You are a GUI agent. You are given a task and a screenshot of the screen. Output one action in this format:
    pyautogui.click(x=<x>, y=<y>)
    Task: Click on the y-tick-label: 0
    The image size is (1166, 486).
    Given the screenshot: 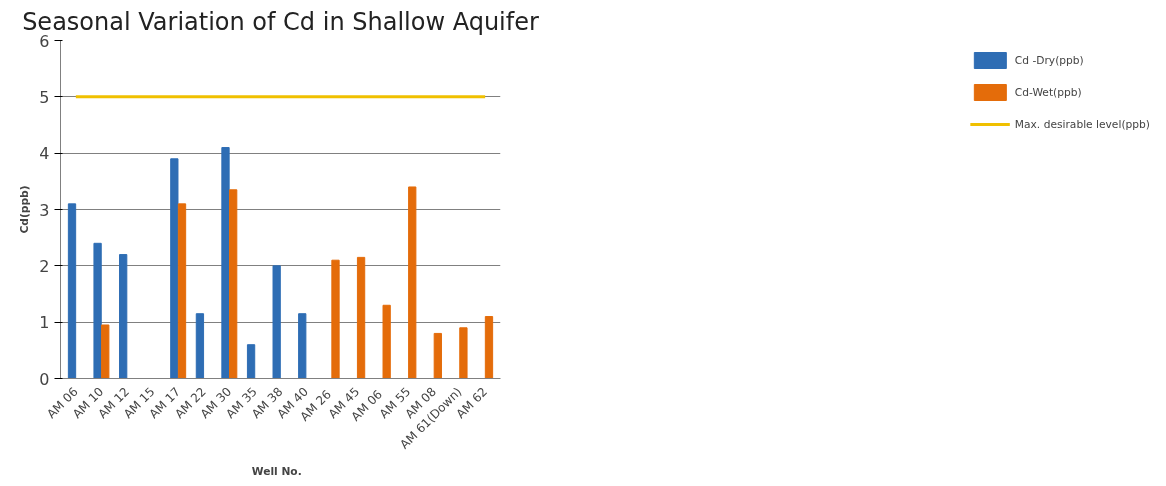 What is the action you would take?
    pyautogui.click(x=44, y=379)
    